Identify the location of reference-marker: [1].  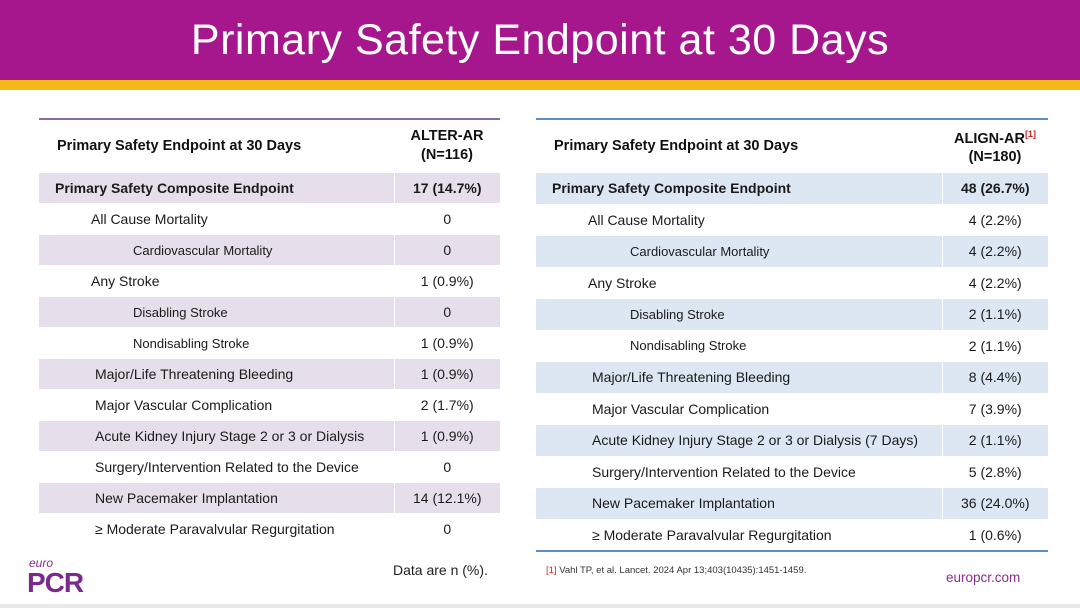
(1030, 133).